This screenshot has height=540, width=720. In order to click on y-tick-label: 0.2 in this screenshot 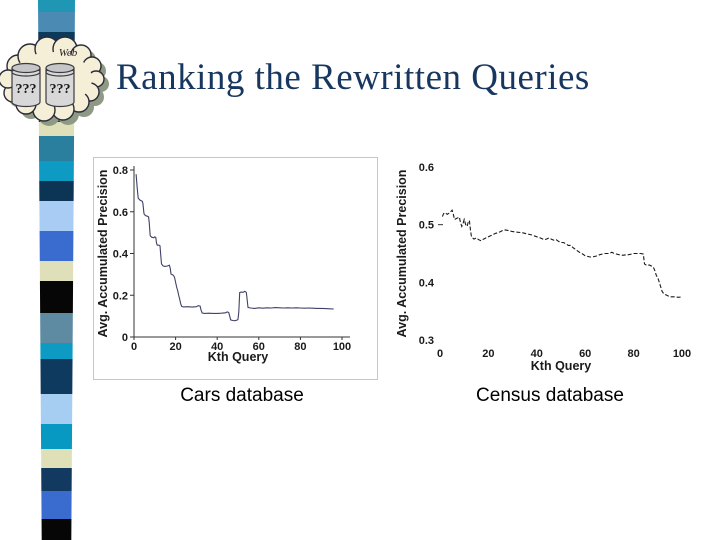, I will do `click(120, 296)`.